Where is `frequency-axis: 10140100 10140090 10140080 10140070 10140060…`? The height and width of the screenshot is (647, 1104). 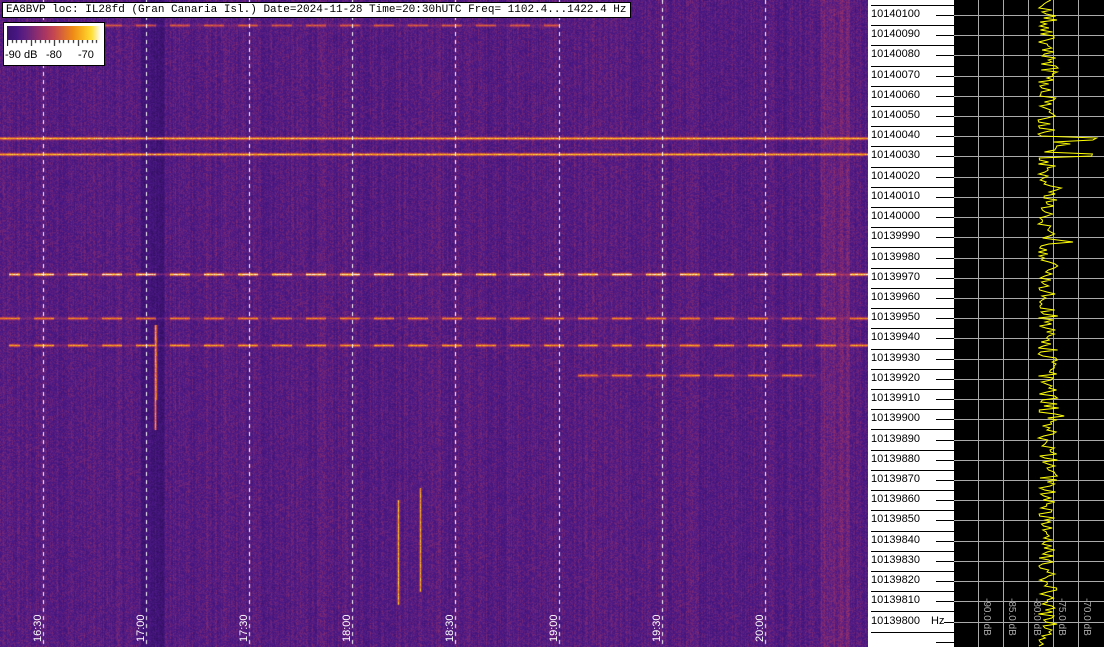
frequency-axis: 10140100 10140090 10140080 10140070 10140060… is located at coordinates (911, 323).